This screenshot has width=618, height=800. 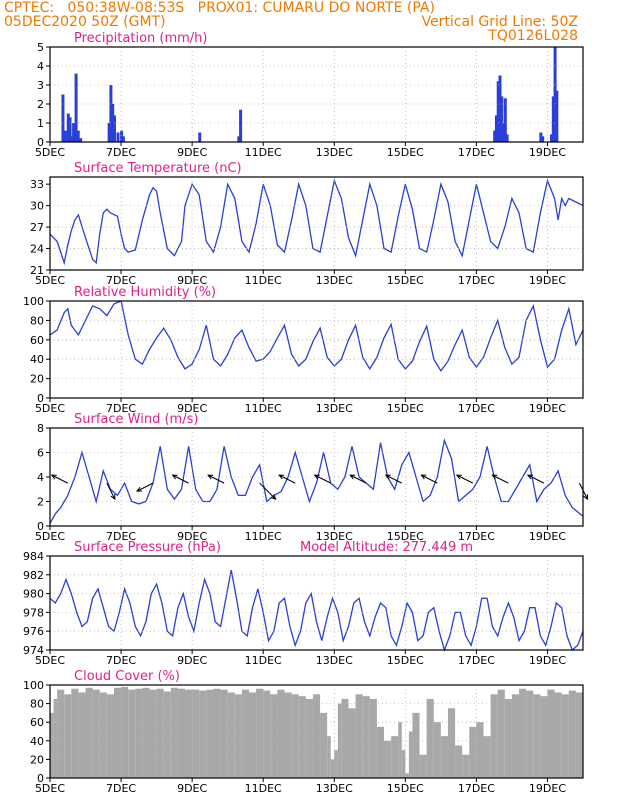 I want to click on x-tick-label: 19DEC, so click(x=547, y=280).